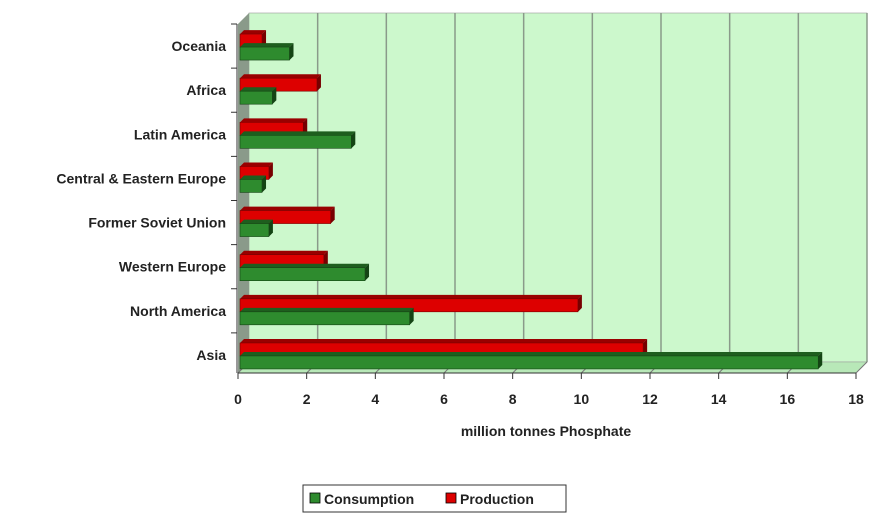  I want to click on x-tick-label: 4, so click(375, 399).